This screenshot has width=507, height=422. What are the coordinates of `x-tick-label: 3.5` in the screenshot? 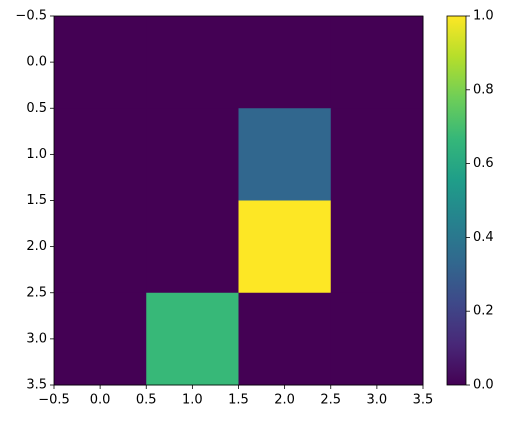 It's located at (423, 400).